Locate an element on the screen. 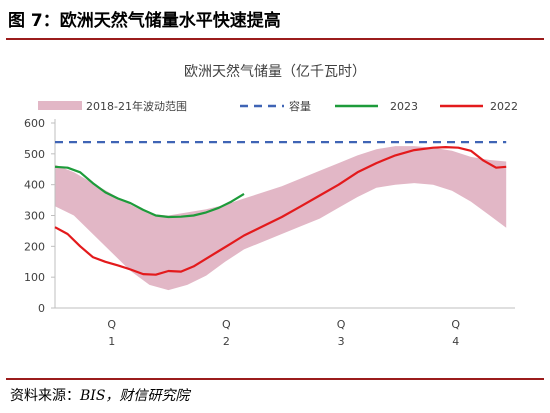 The height and width of the screenshot is (413, 550). y-tick-label: 100 is located at coordinates (34, 277).